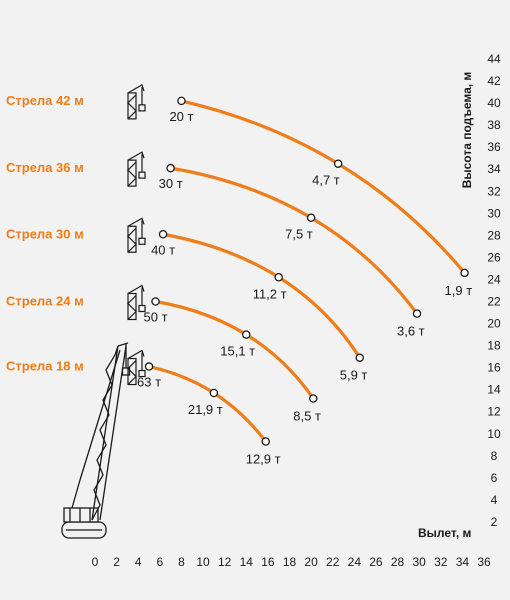 This screenshot has width=510, height=600. What do you see at coordinates (326, 180) in the screenshot?
I see `data-label: 4,7 т` at bounding box center [326, 180].